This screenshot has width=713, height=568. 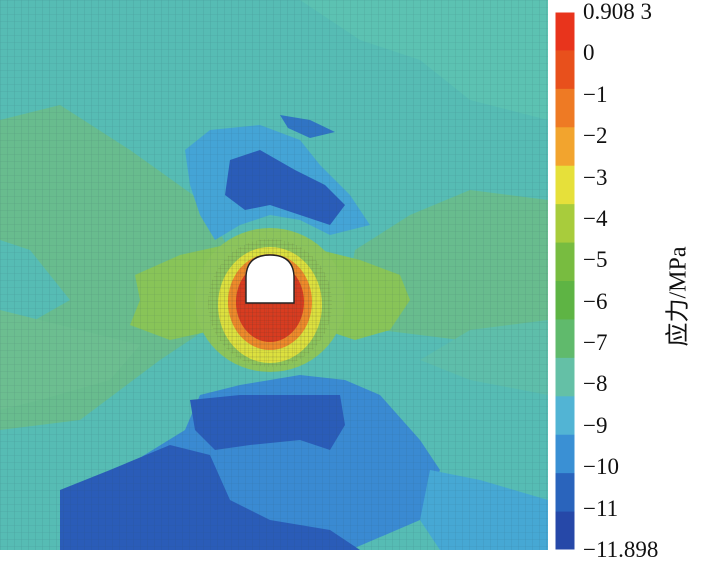 I want to click on legend-tick-label: −5, so click(x=595, y=260).